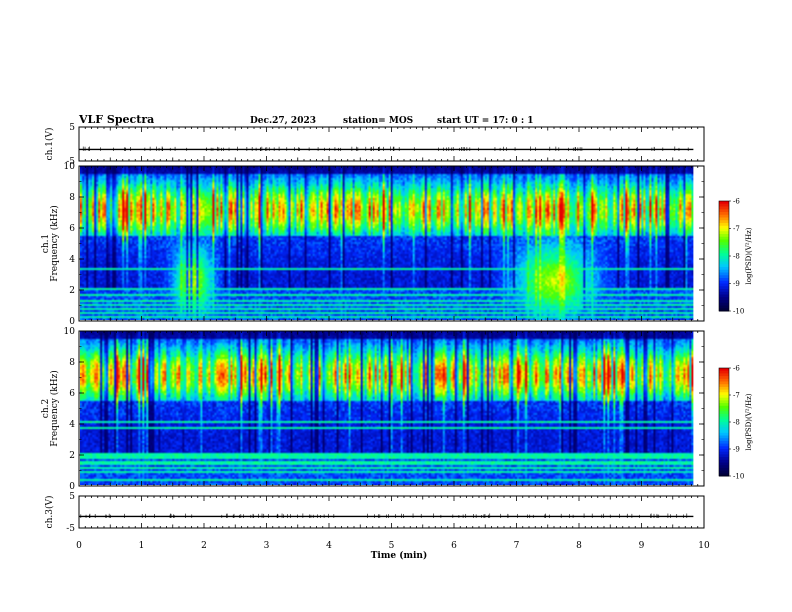 This screenshot has height=612, width=792. I want to click on y-axis-label: ch.3(V), so click(49, 512).